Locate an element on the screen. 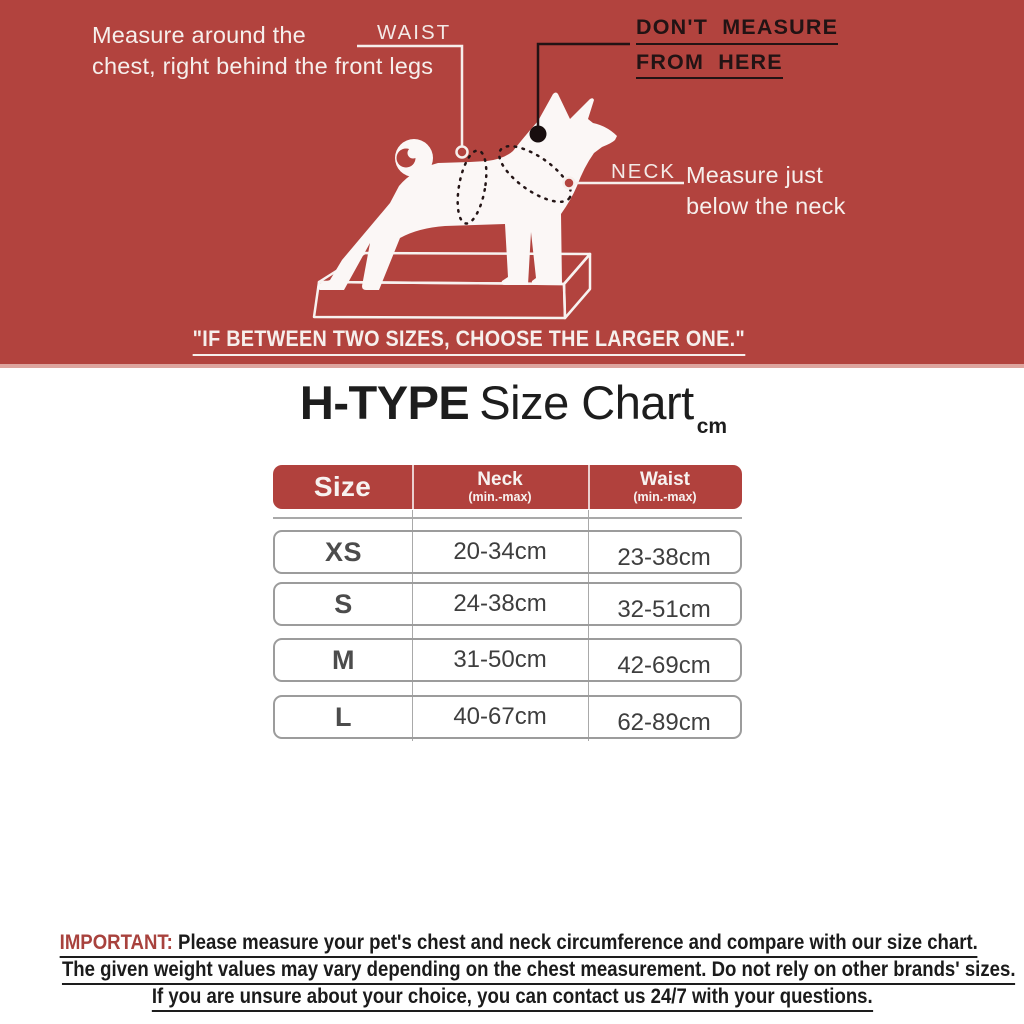 The width and height of the screenshot is (1024, 1024). table-row: S 24-38cm 32-51cm is located at coordinates (507, 604).